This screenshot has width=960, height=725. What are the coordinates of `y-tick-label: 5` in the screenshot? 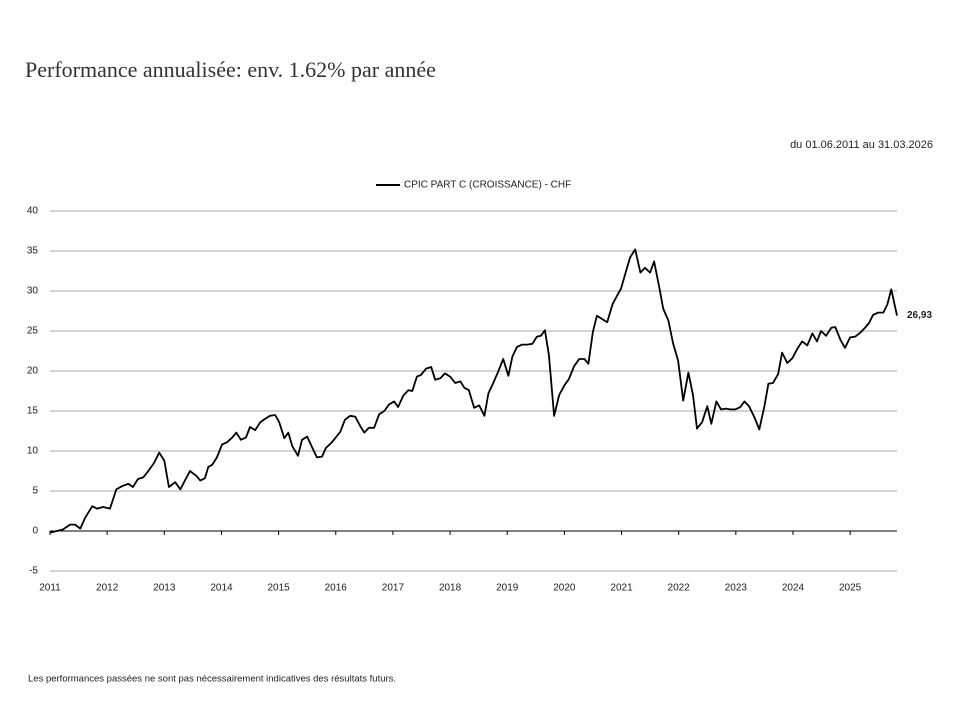 It's located at (35, 491).